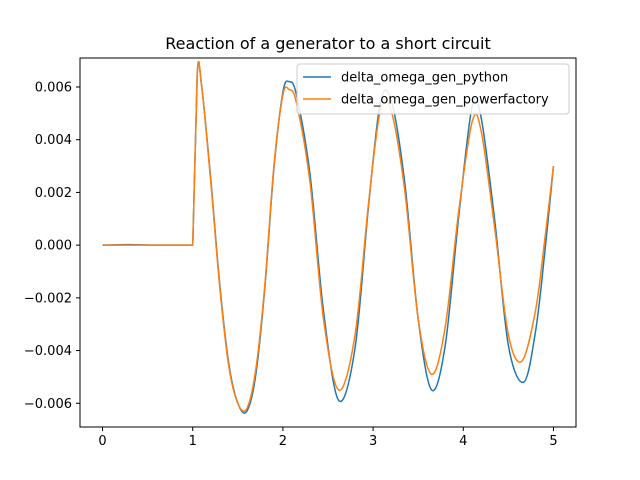  What do you see at coordinates (53, 140) in the screenshot?
I see `y-tick-label: 0.004` at bounding box center [53, 140].